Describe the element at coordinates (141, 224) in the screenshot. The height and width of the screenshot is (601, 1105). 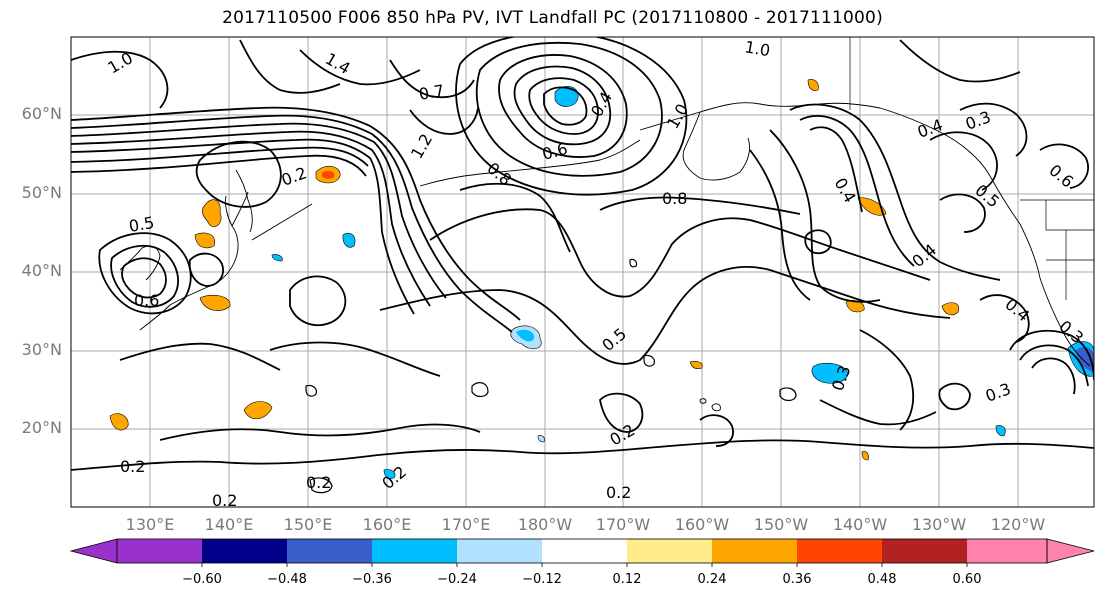
I see `contour-label: 0.5` at that location.